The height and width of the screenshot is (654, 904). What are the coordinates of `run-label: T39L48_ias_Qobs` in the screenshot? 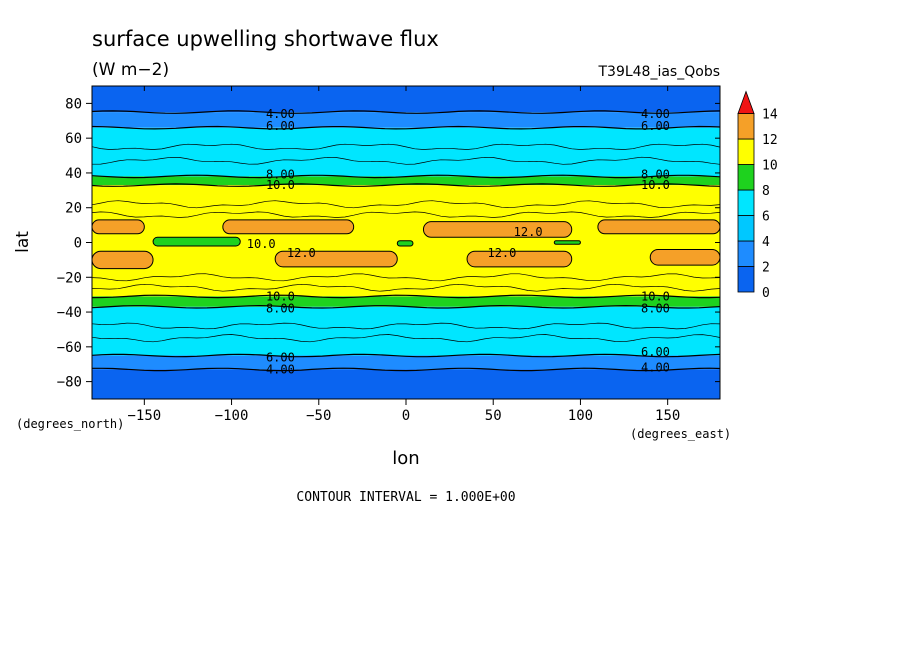 It's located at (658, 72).